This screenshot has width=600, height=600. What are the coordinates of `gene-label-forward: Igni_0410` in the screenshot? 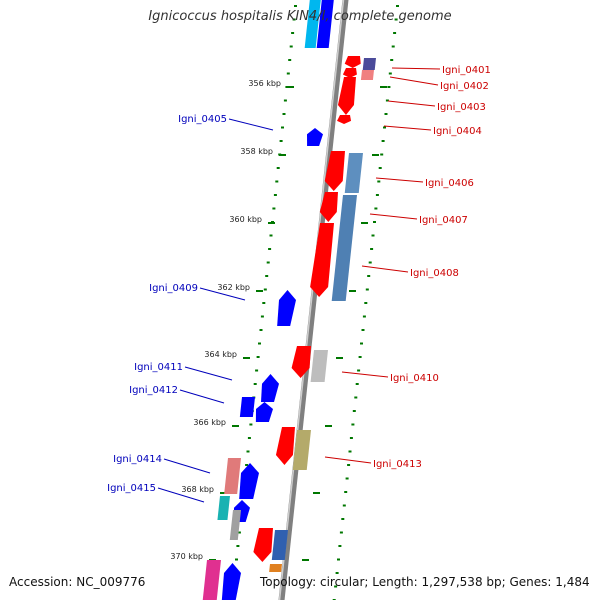 It's located at (414, 378).